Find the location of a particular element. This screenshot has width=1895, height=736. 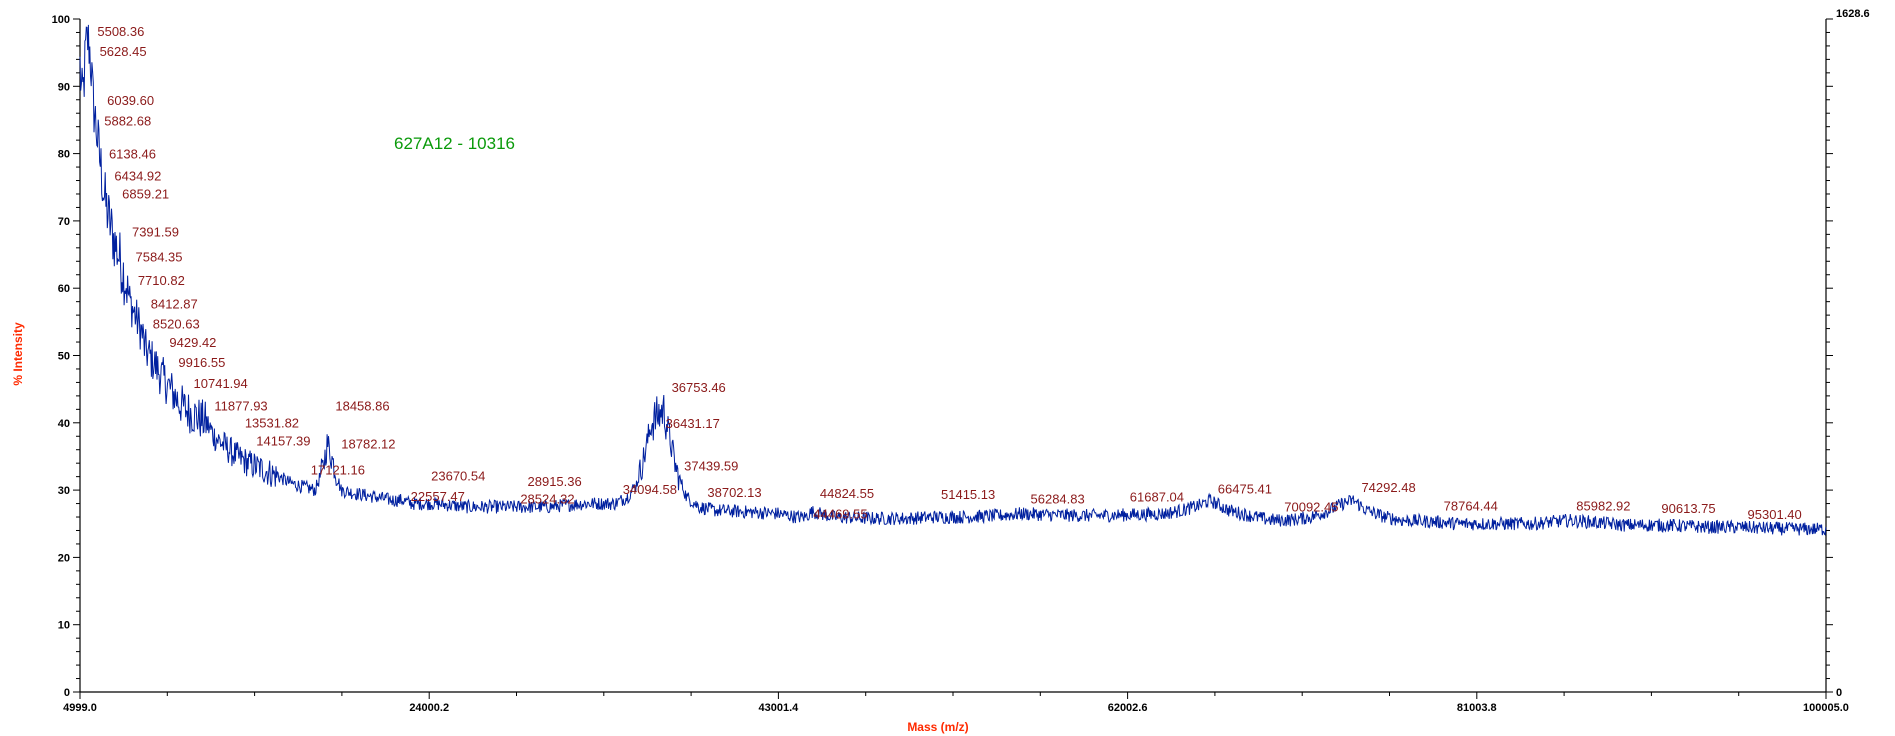

peak-label: 9916.55 is located at coordinates (201, 362).